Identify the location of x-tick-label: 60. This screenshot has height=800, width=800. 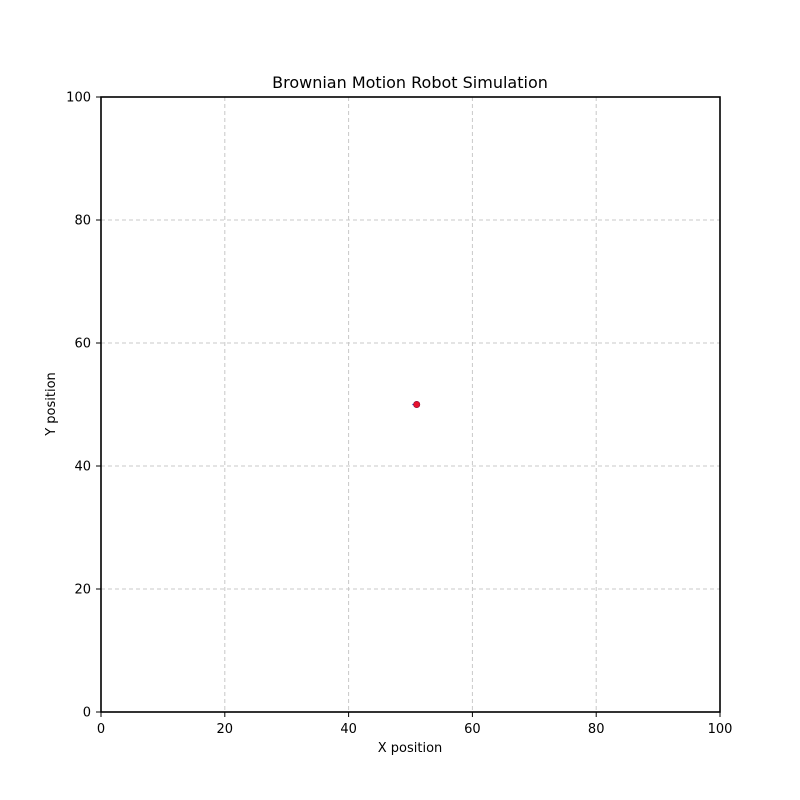
(472, 729).